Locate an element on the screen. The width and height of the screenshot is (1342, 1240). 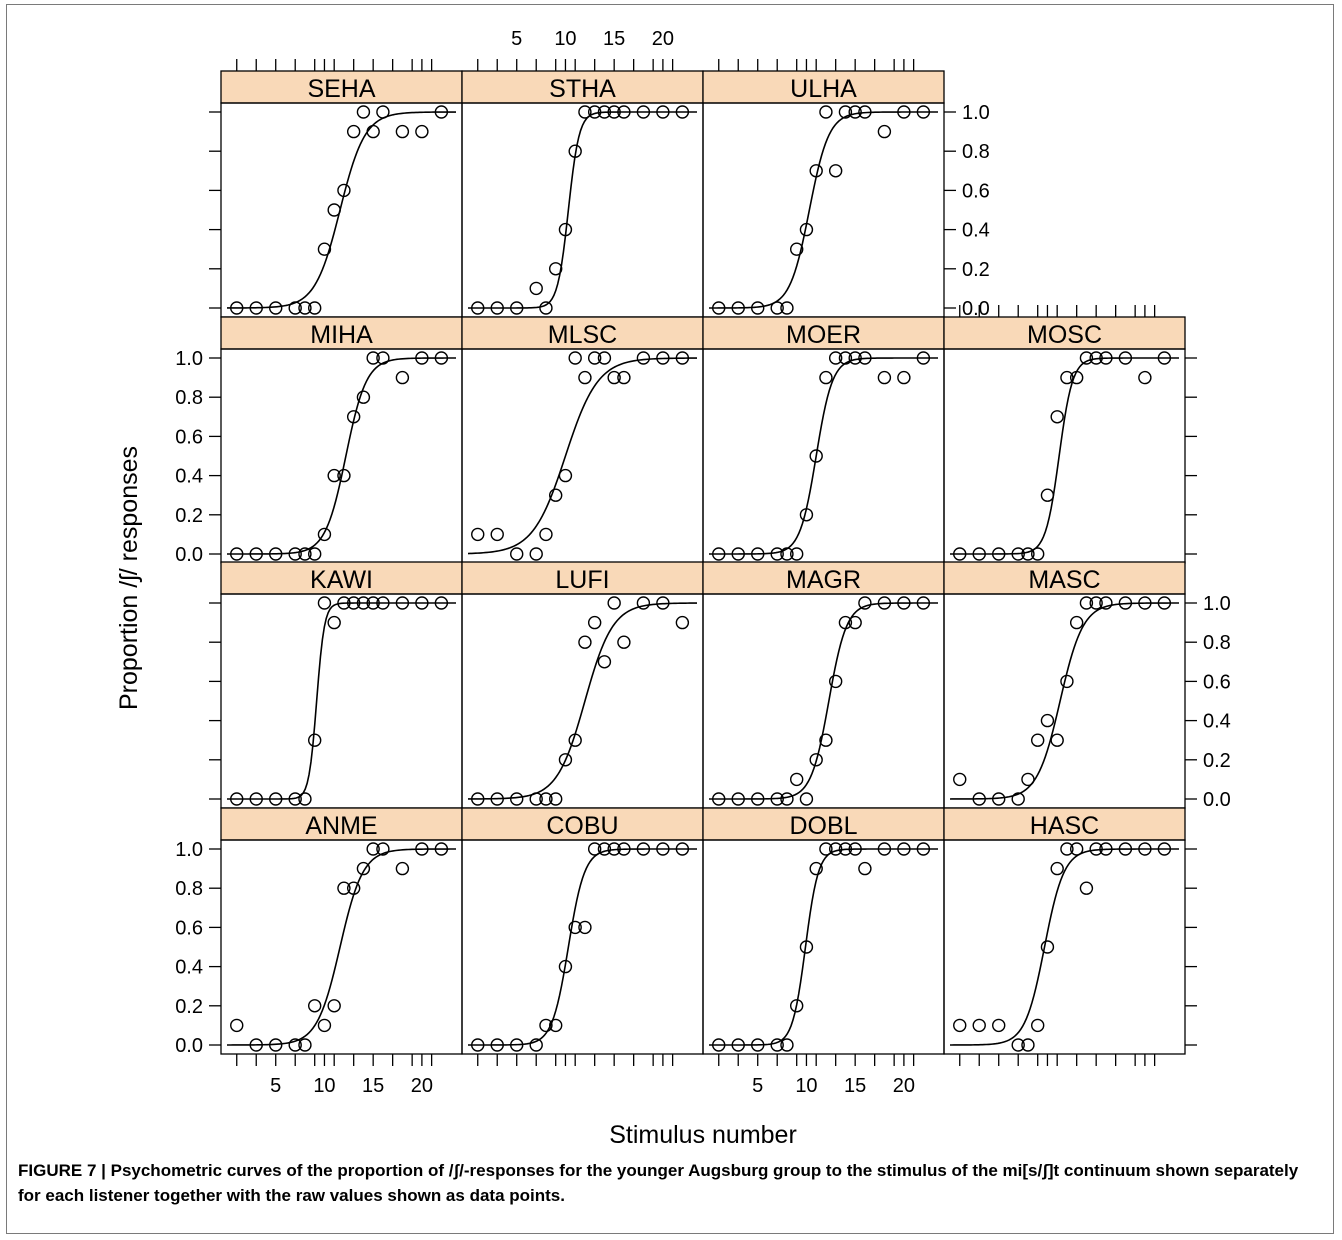
y-axis-title: Proportion /ʃ/ responses is located at coordinates (129, 578).